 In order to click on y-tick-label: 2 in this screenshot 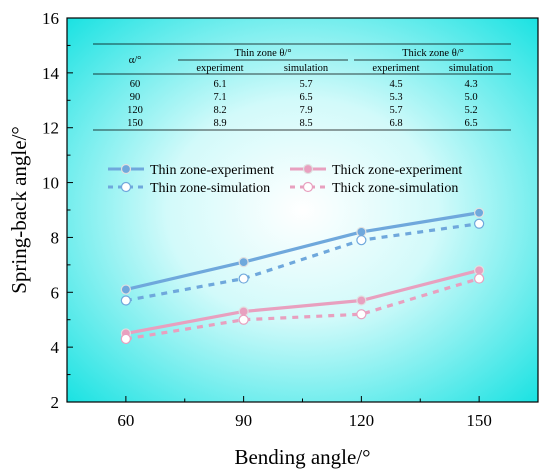, I will do `click(55, 402)`.